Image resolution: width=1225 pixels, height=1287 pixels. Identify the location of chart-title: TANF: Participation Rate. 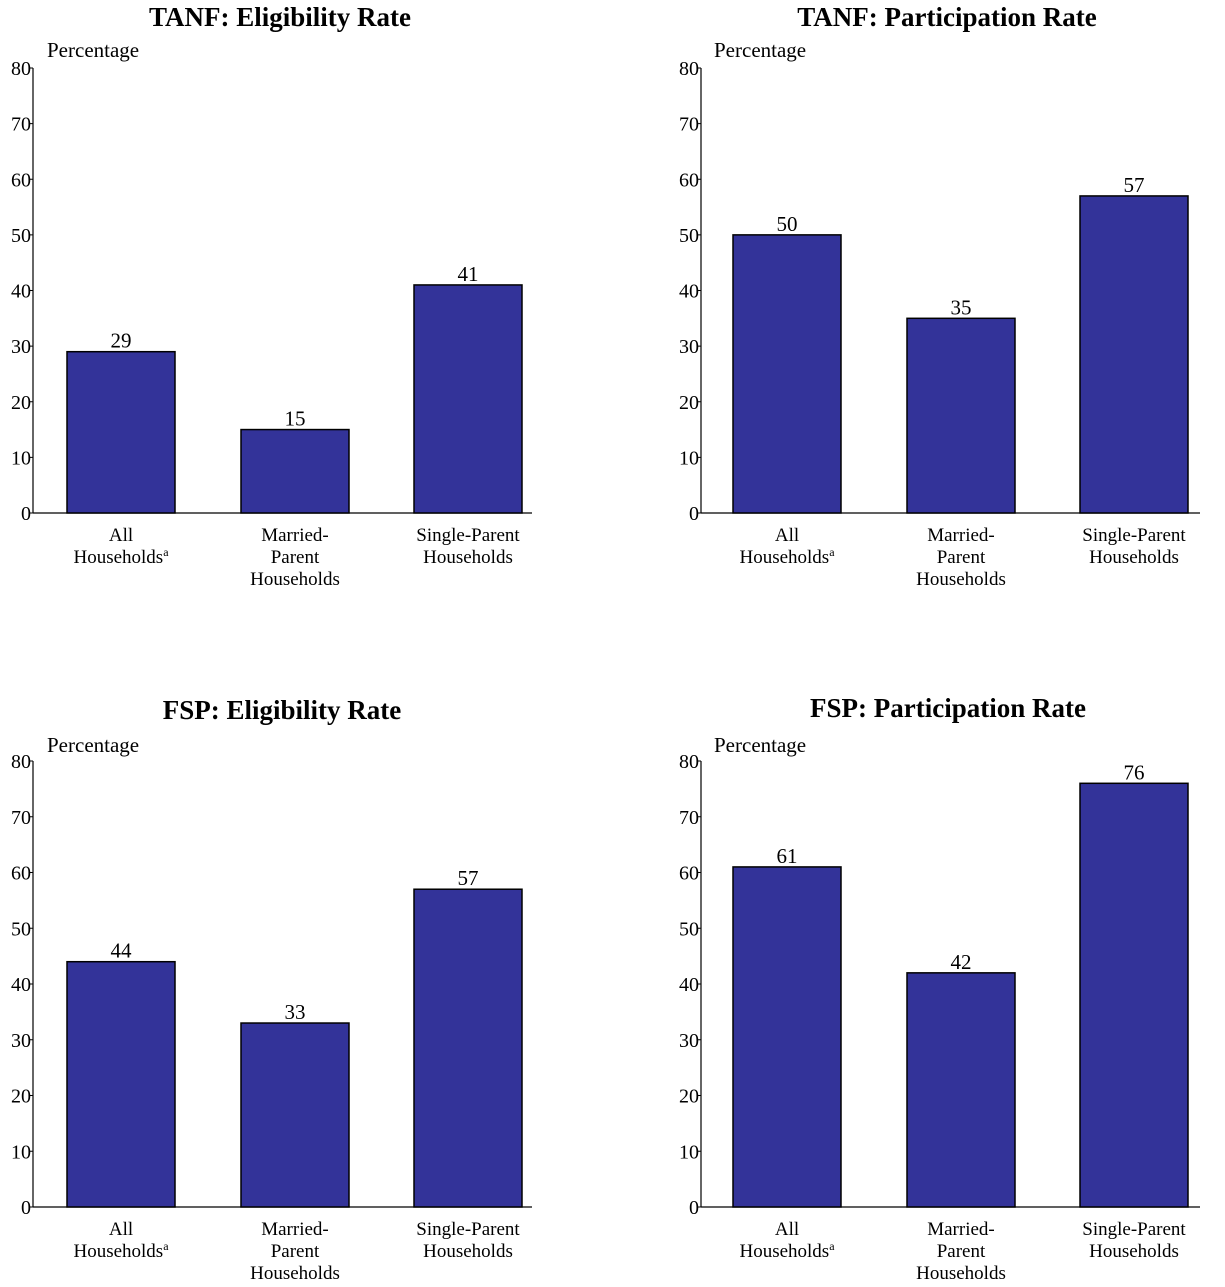
(946, 17).